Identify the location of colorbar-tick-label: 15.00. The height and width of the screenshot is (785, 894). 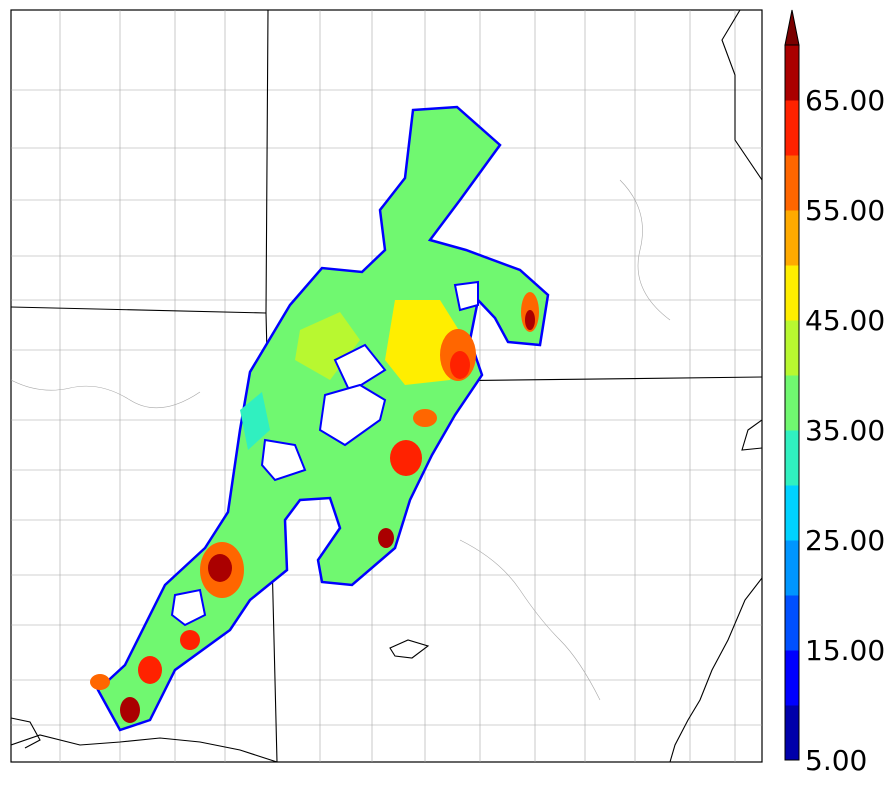
(845, 650).